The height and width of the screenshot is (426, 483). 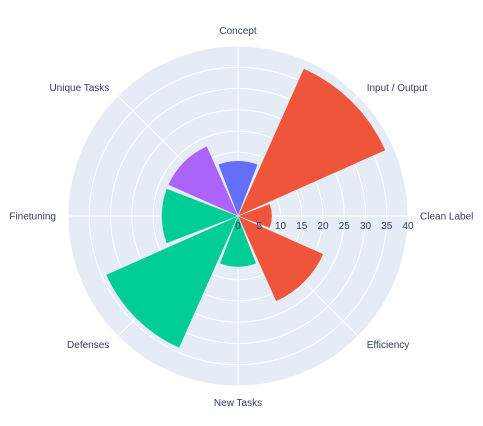 What do you see at coordinates (388, 345) in the screenshot?
I see `angular-label-efficiency: Efficiency` at bounding box center [388, 345].